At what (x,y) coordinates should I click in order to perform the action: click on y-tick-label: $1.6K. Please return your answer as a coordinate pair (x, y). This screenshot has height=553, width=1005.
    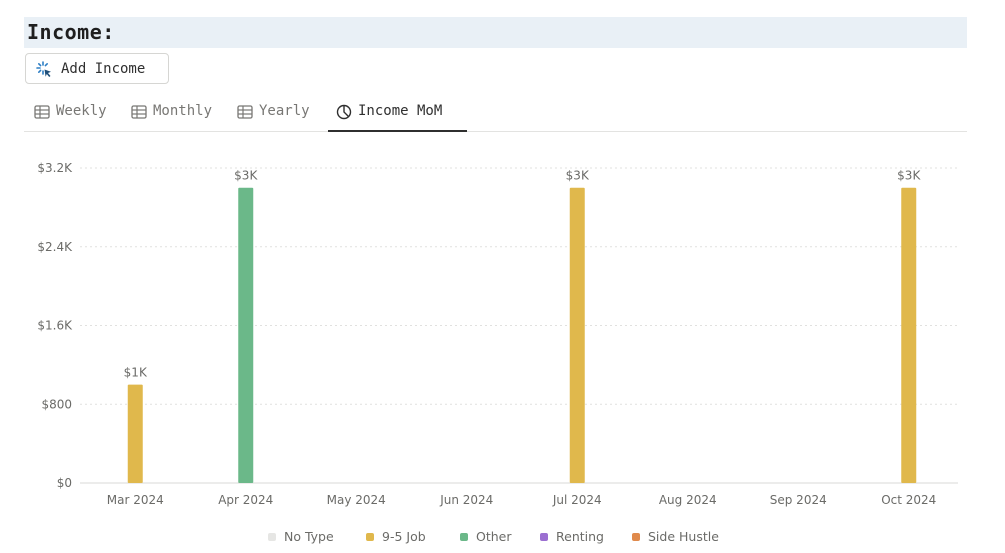
    Looking at the image, I should click on (55, 326).